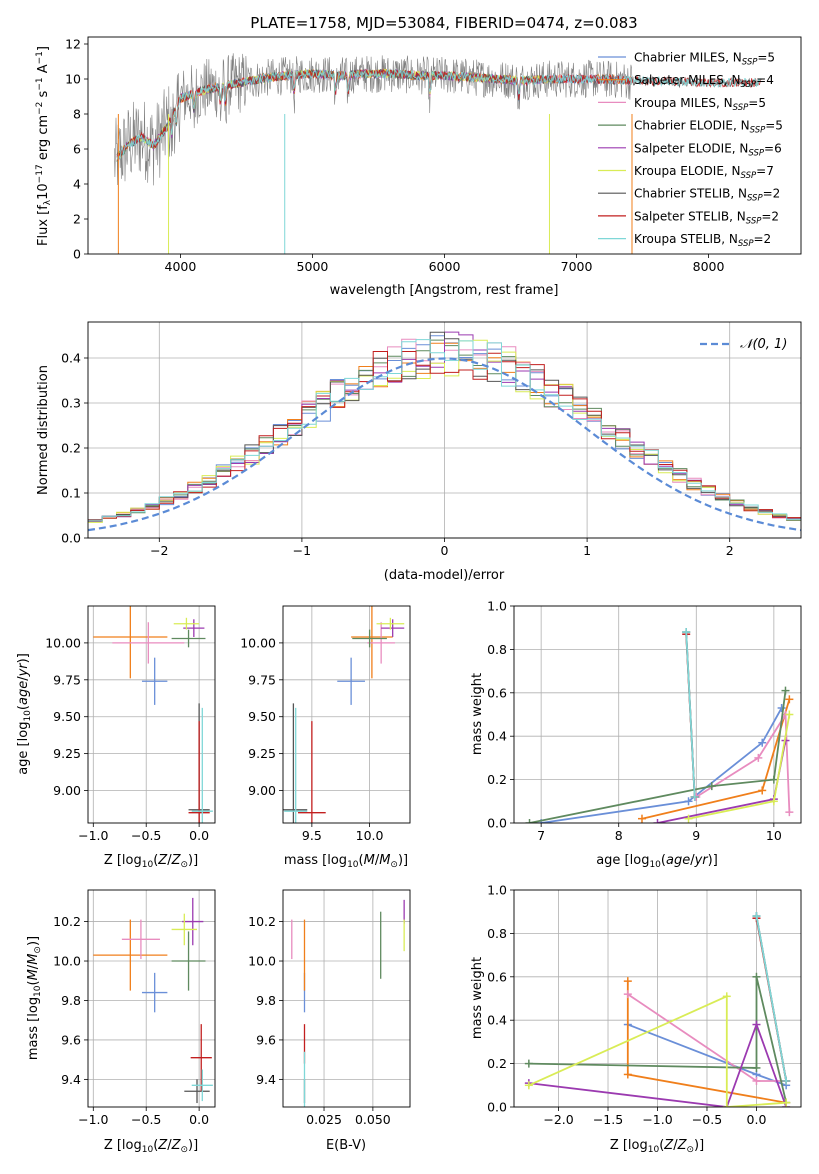 The width and height of the screenshot is (819, 1174). Describe the element at coordinates (346, 1145) in the screenshot. I see `x-axis-label: E(B-V)` at that location.